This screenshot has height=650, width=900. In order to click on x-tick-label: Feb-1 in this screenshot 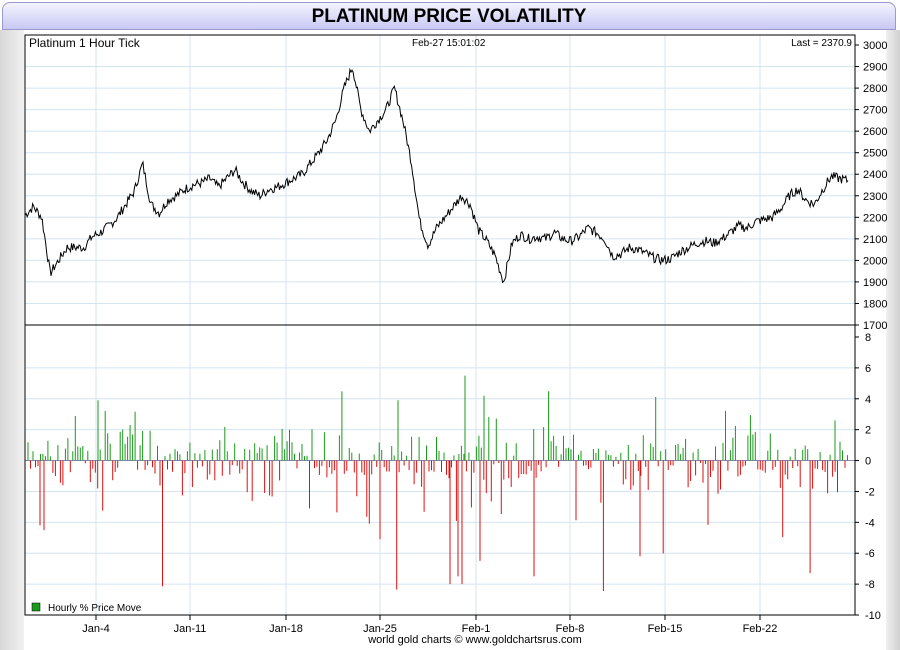, I will do `click(476, 629)`.